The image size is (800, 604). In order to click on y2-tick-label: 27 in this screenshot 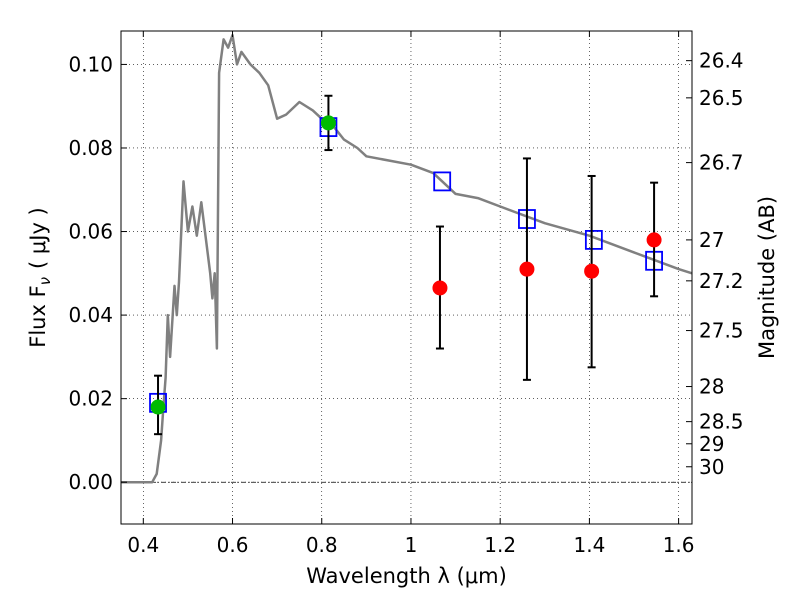, I will do `click(711, 240)`.